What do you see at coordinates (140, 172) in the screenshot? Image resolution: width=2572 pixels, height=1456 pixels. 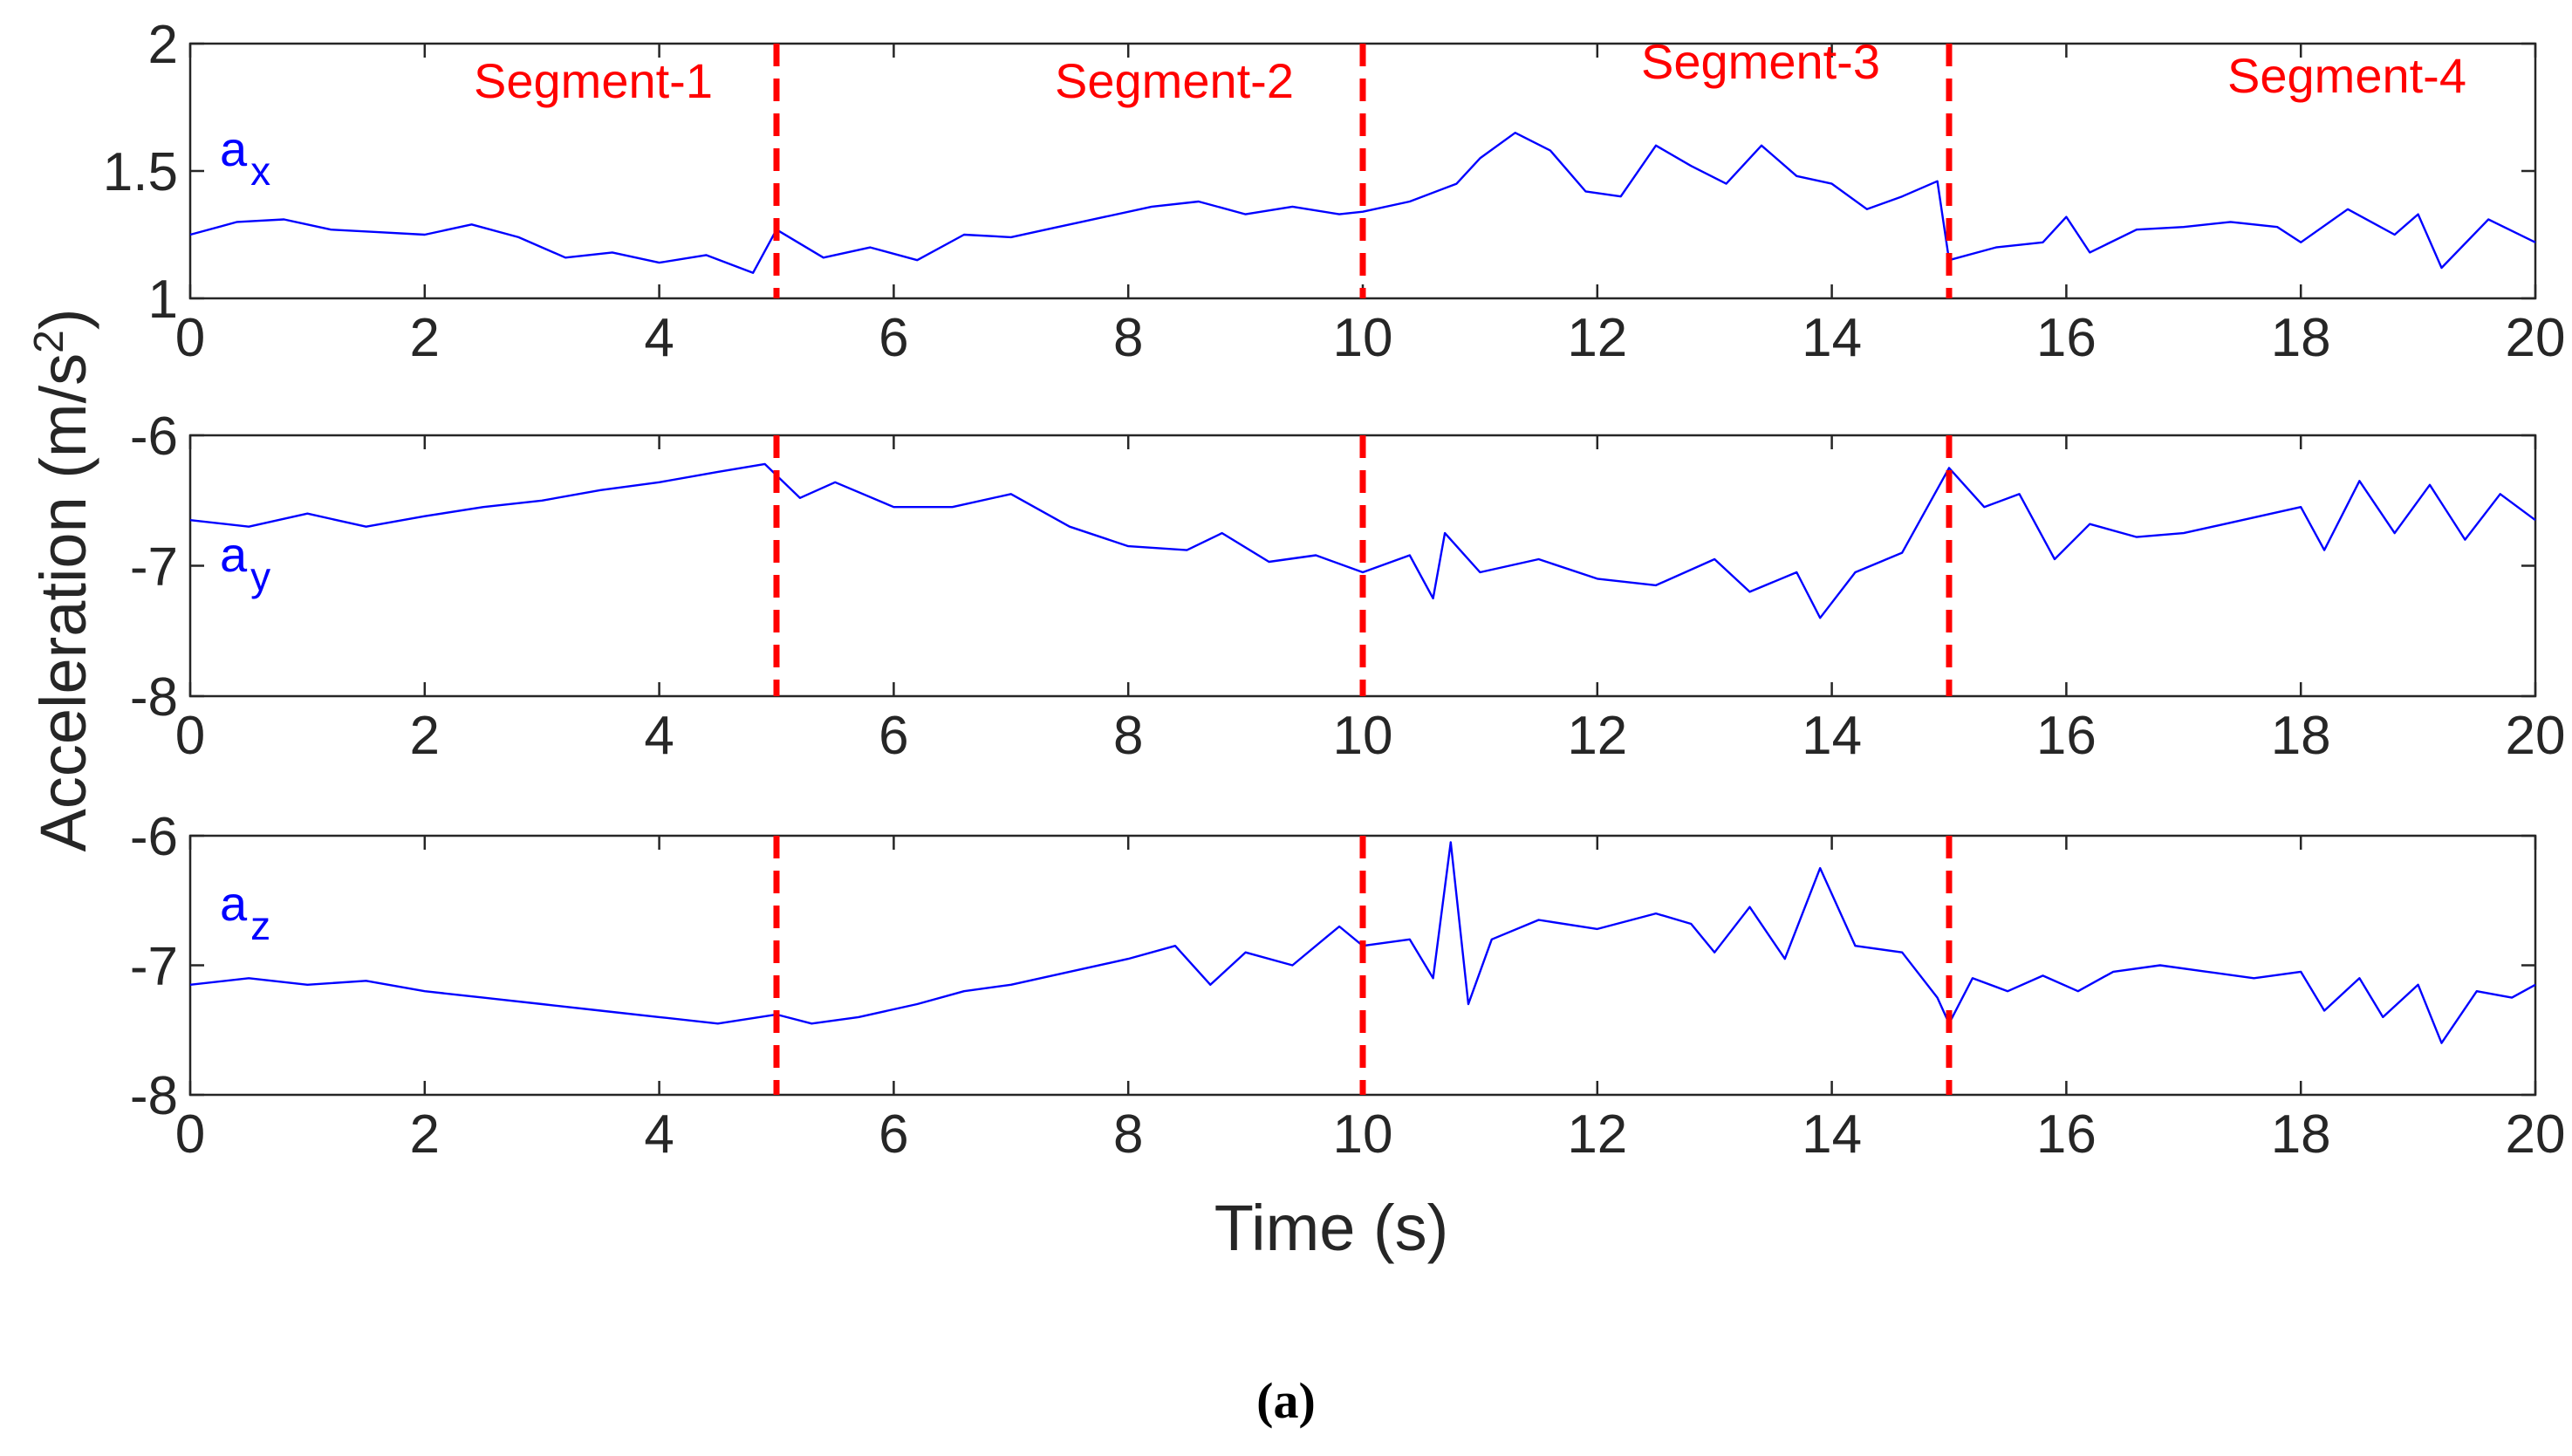 I see `y-tick-label: 1.5` at bounding box center [140, 172].